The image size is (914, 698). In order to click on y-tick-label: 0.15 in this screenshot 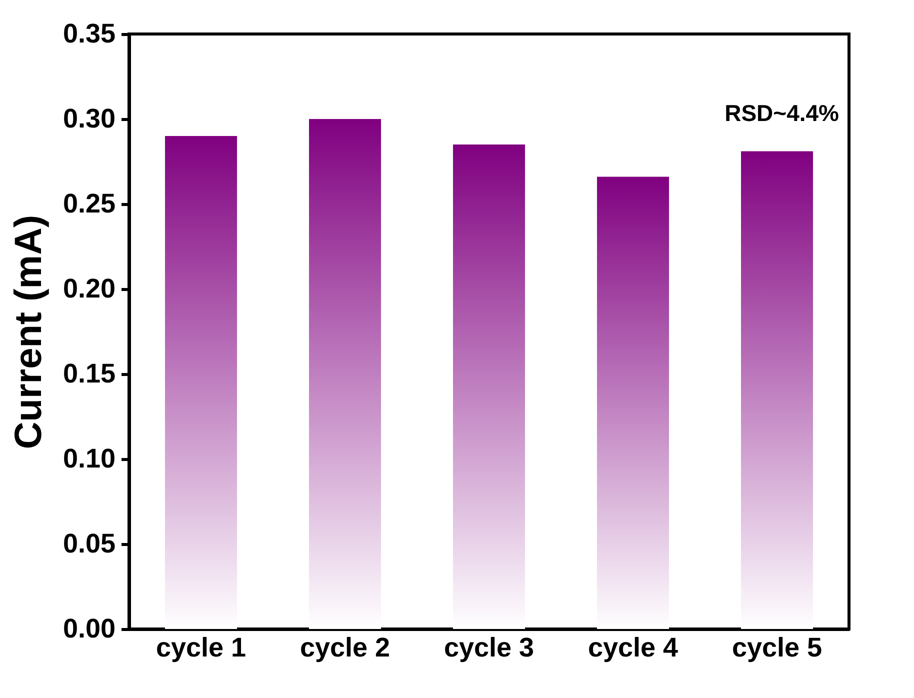, I will do `click(89, 373)`.